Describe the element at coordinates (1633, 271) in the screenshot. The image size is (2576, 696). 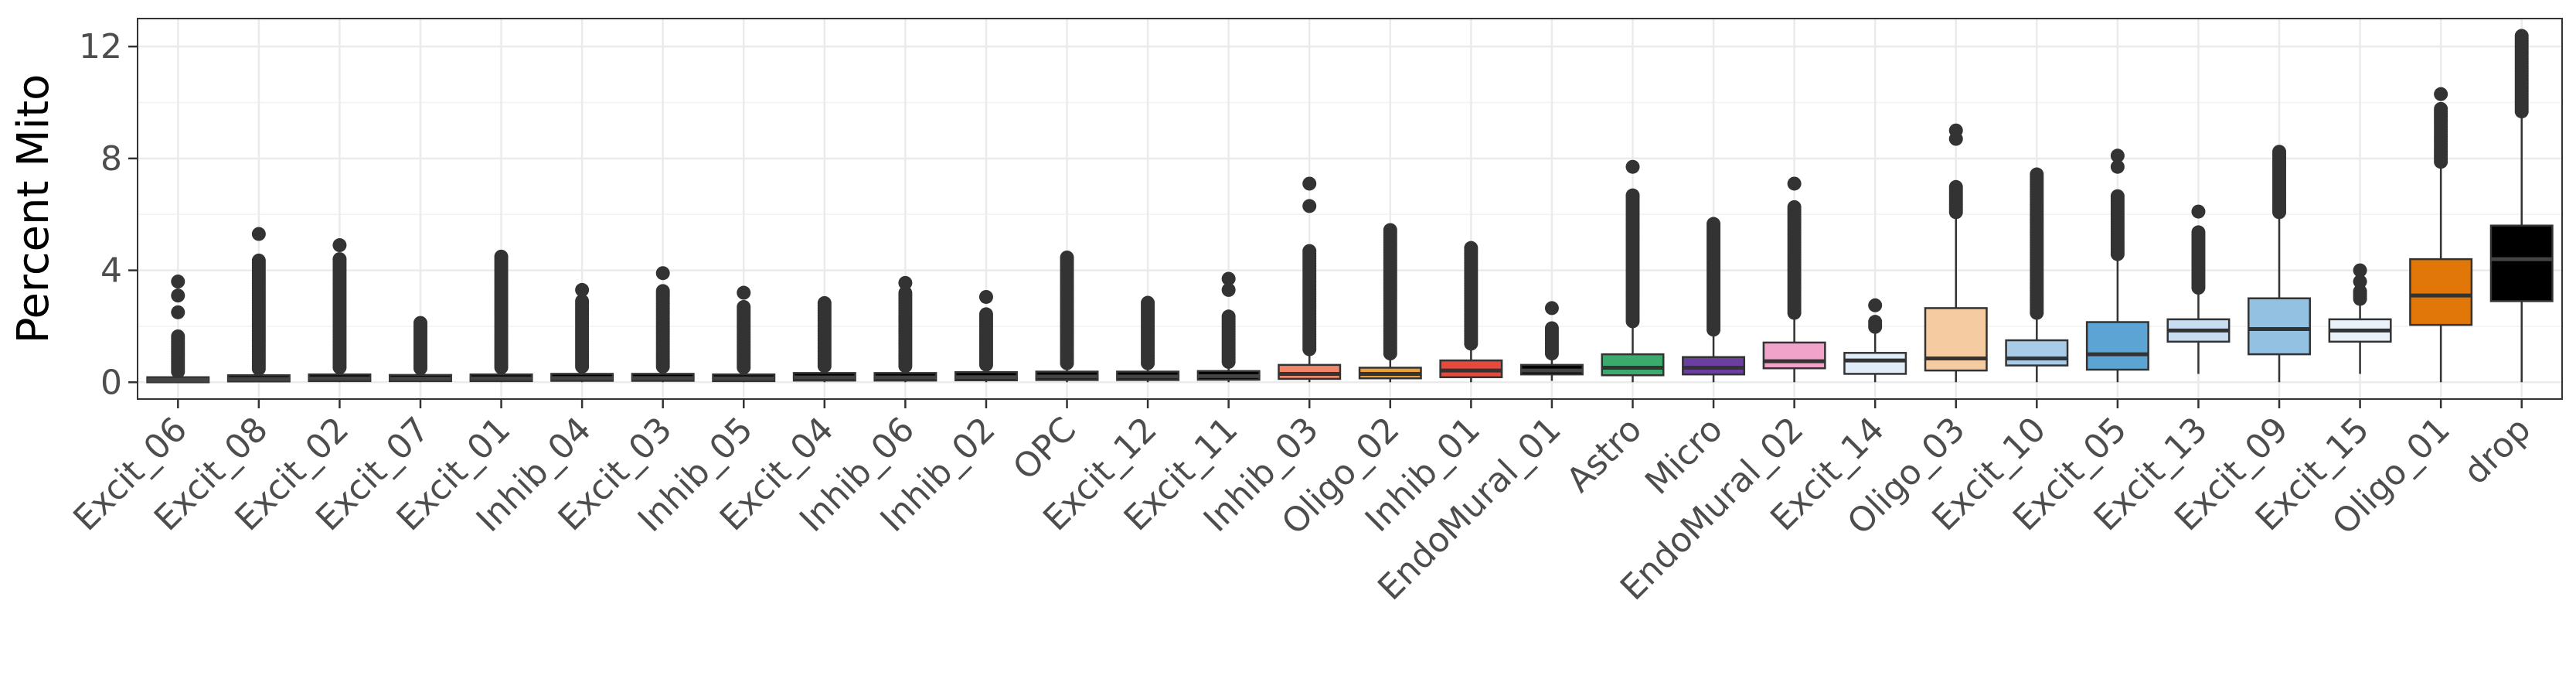
I see `box-Astro` at that location.